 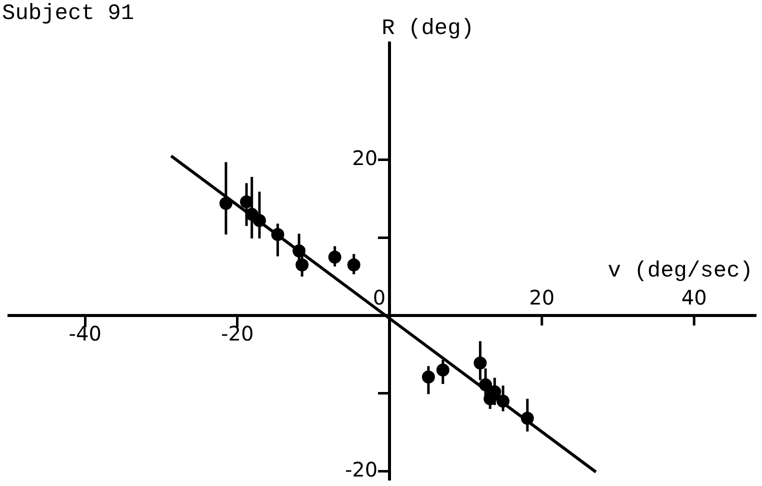 What do you see at coordinates (428, 28) in the screenshot?
I see `y-axis-title: R (deg)` at bounding box center [428, 28].